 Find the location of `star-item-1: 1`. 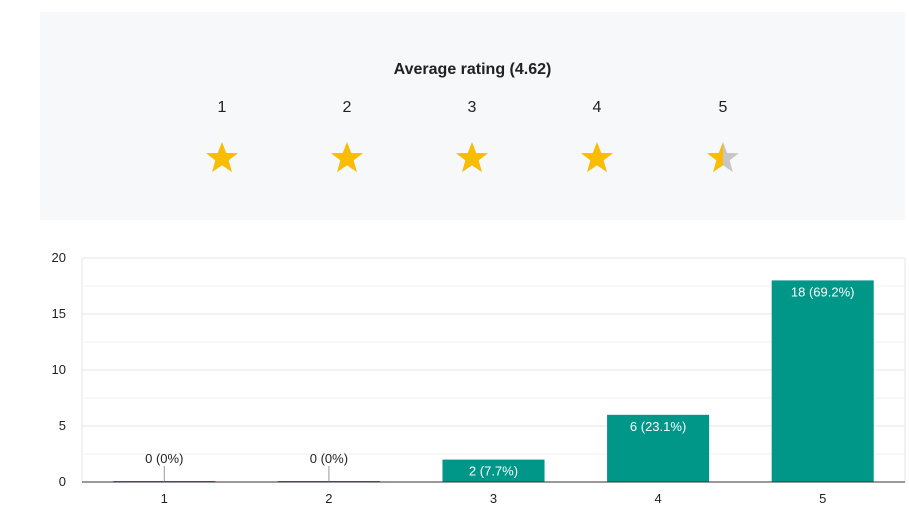

star-item-1: 1 is located at coordinates (222, 137).